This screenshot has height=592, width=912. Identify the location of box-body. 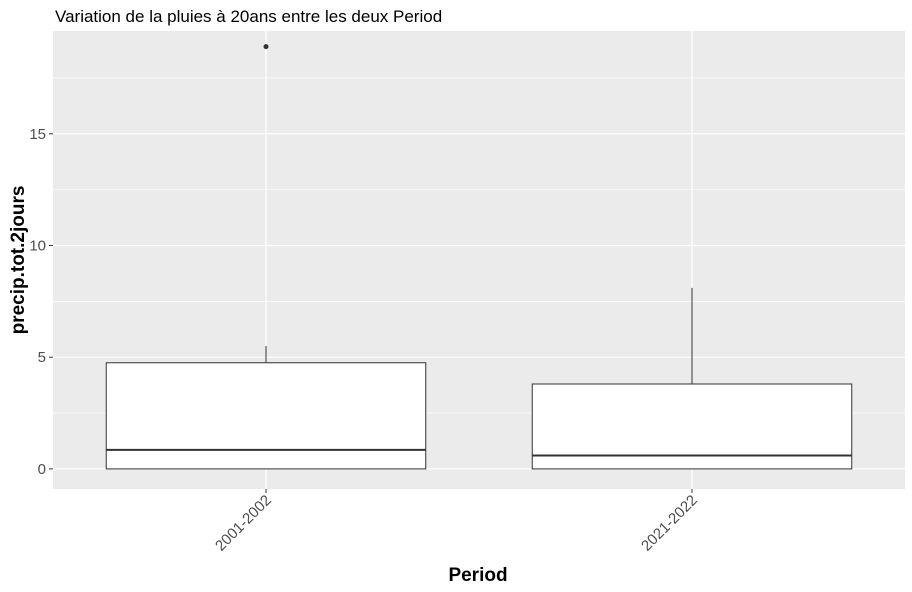
(266, 416).